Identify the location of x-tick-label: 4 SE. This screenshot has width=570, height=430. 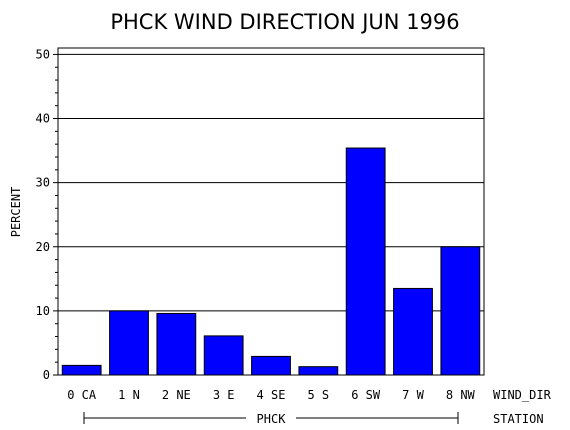
(271, 395).